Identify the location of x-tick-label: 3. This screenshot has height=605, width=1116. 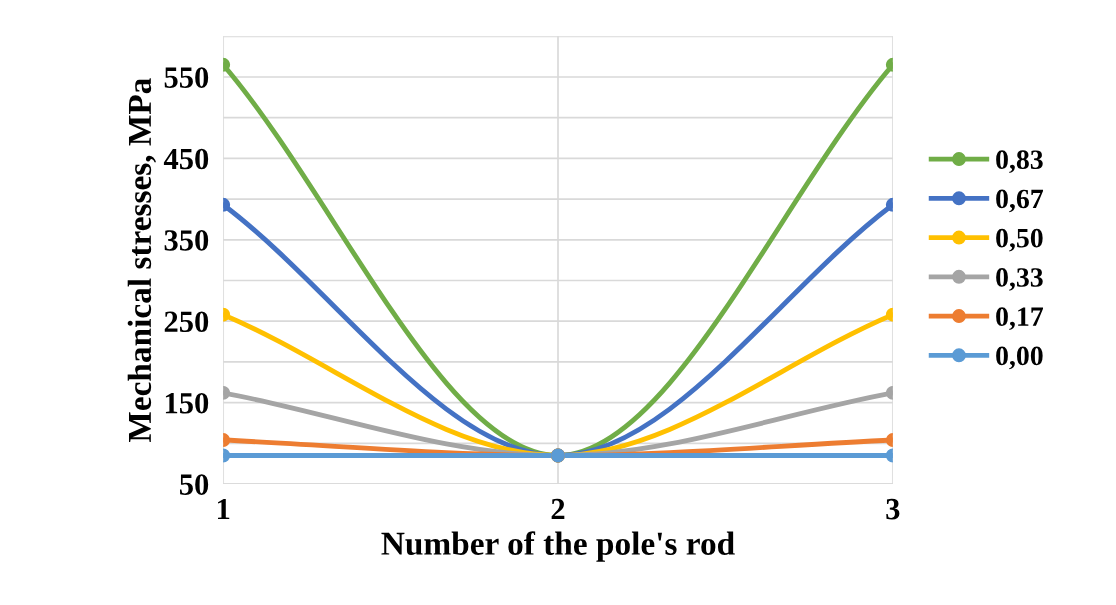
(893, 509).